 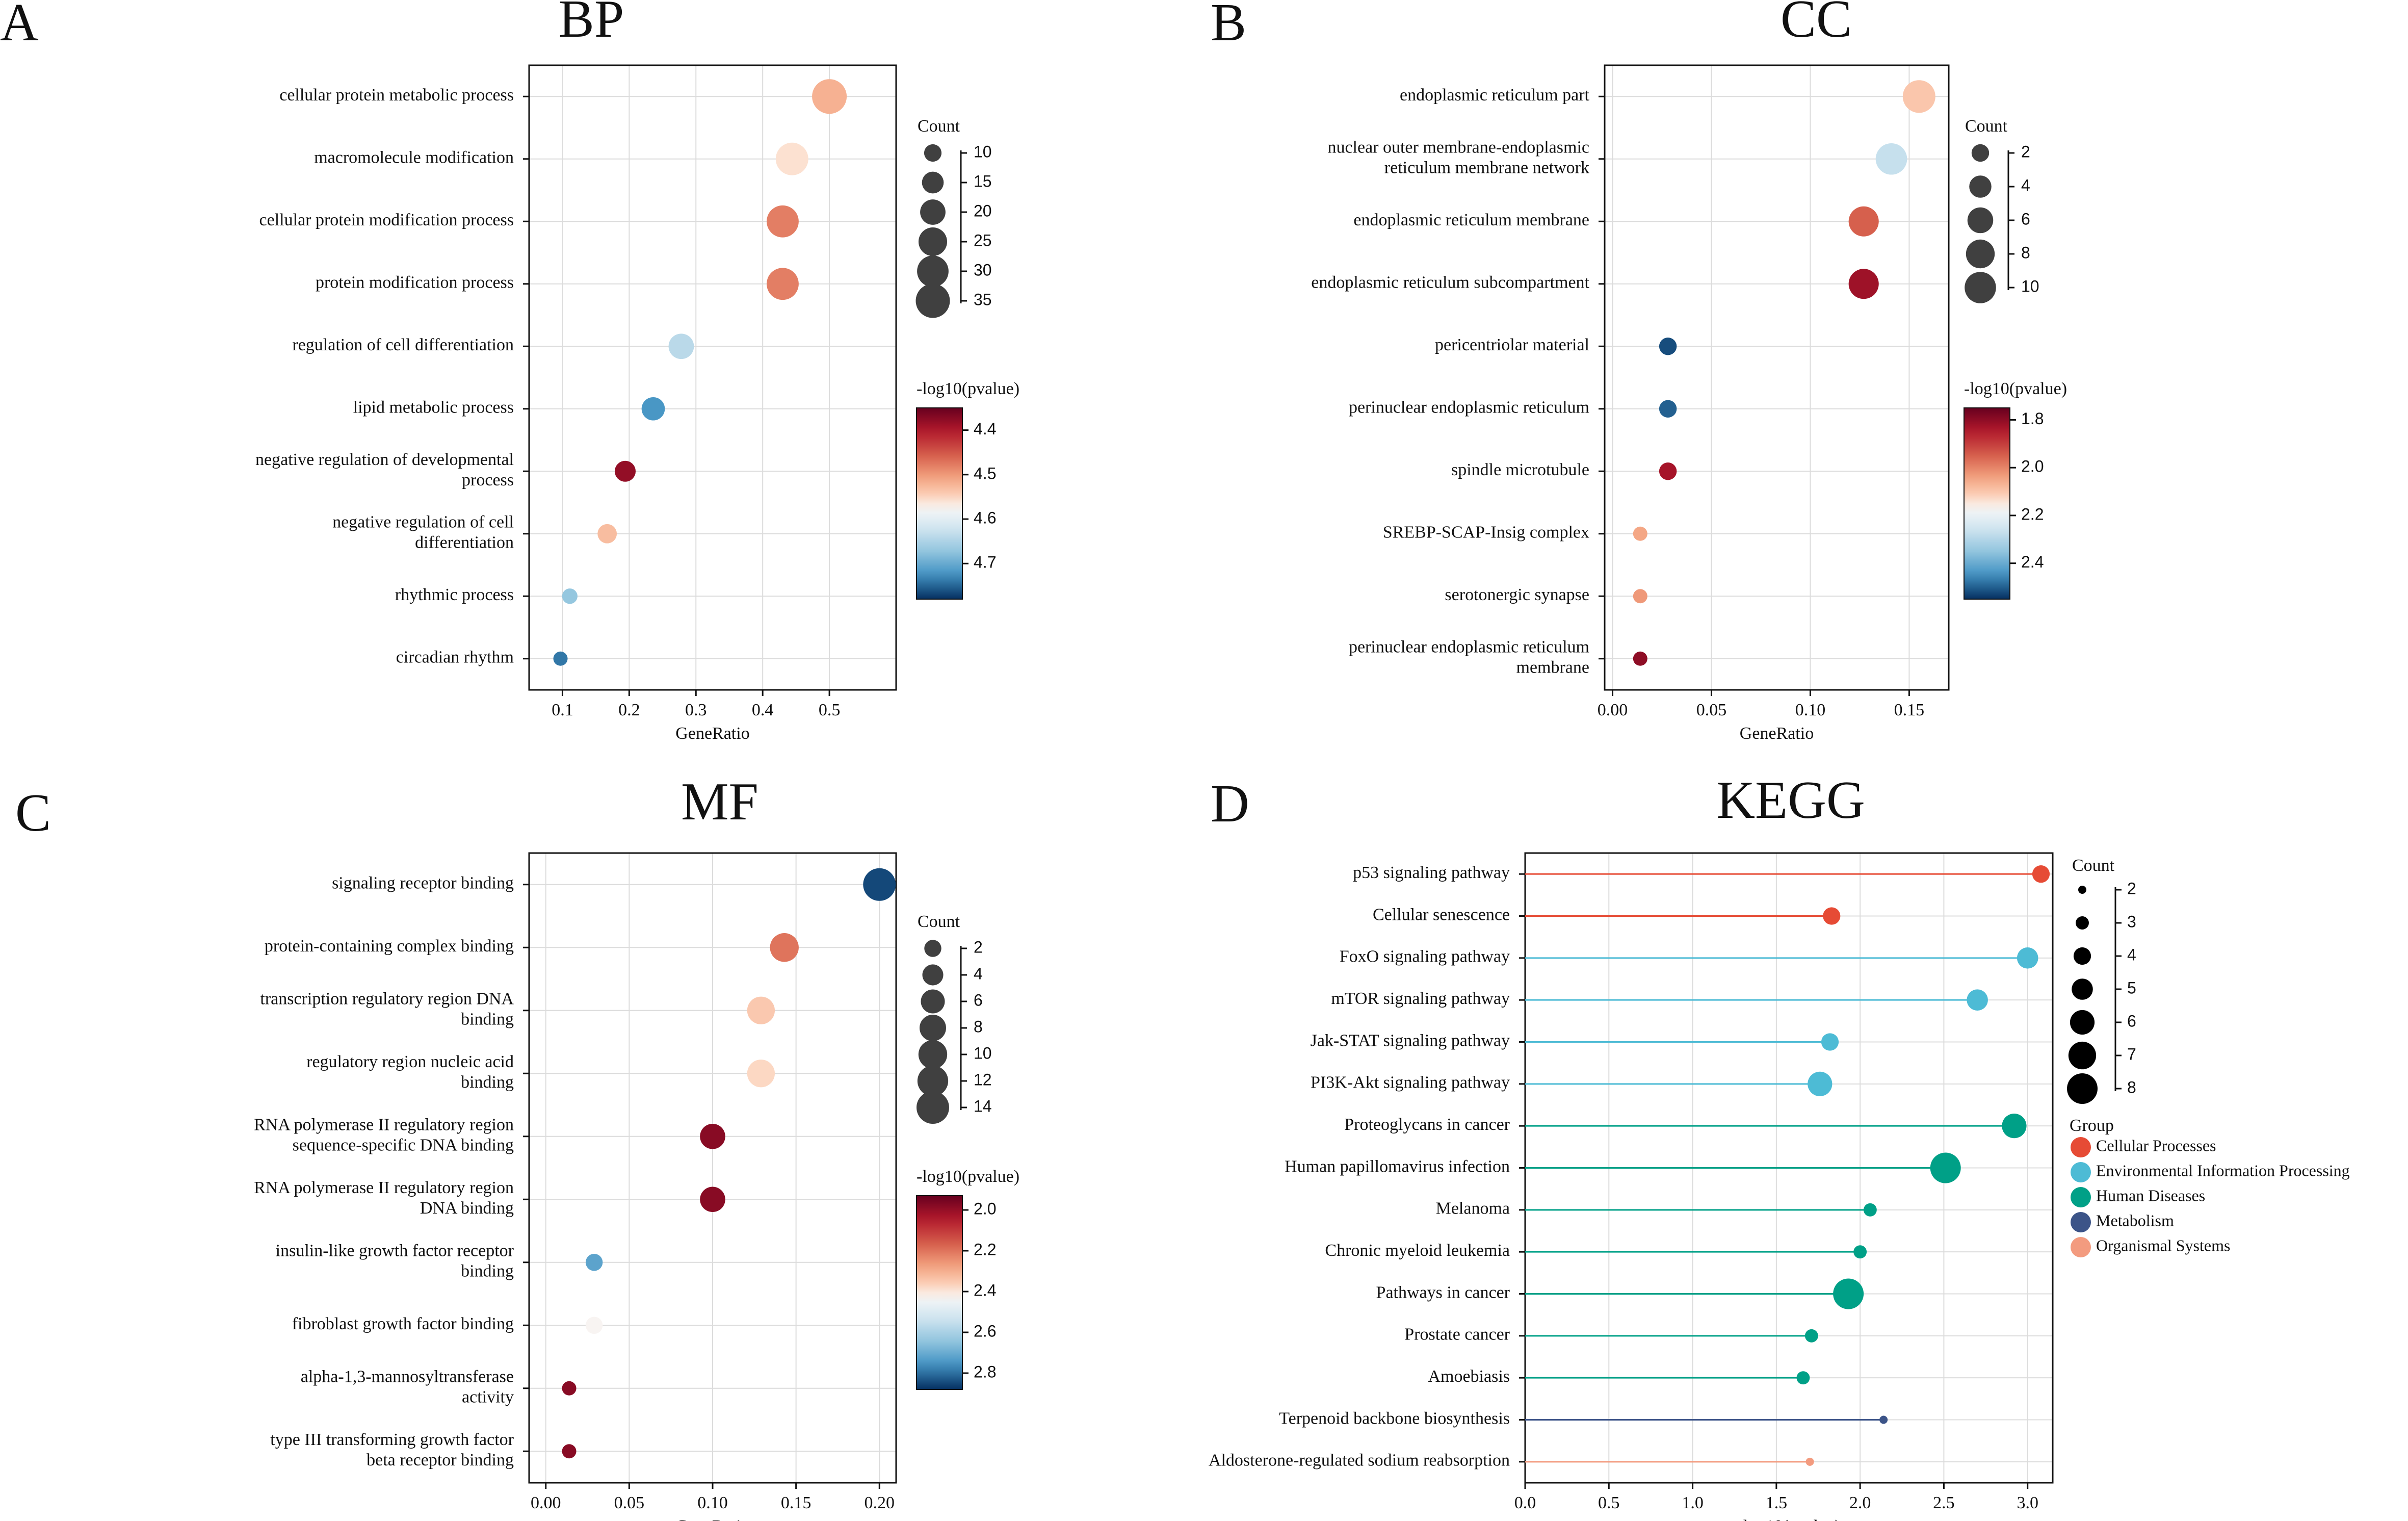 What do you see at coordinates (396, 96) in the screenshot?
I see `category-label: cellular protein metabolic process` at bounding box center [396, 96].